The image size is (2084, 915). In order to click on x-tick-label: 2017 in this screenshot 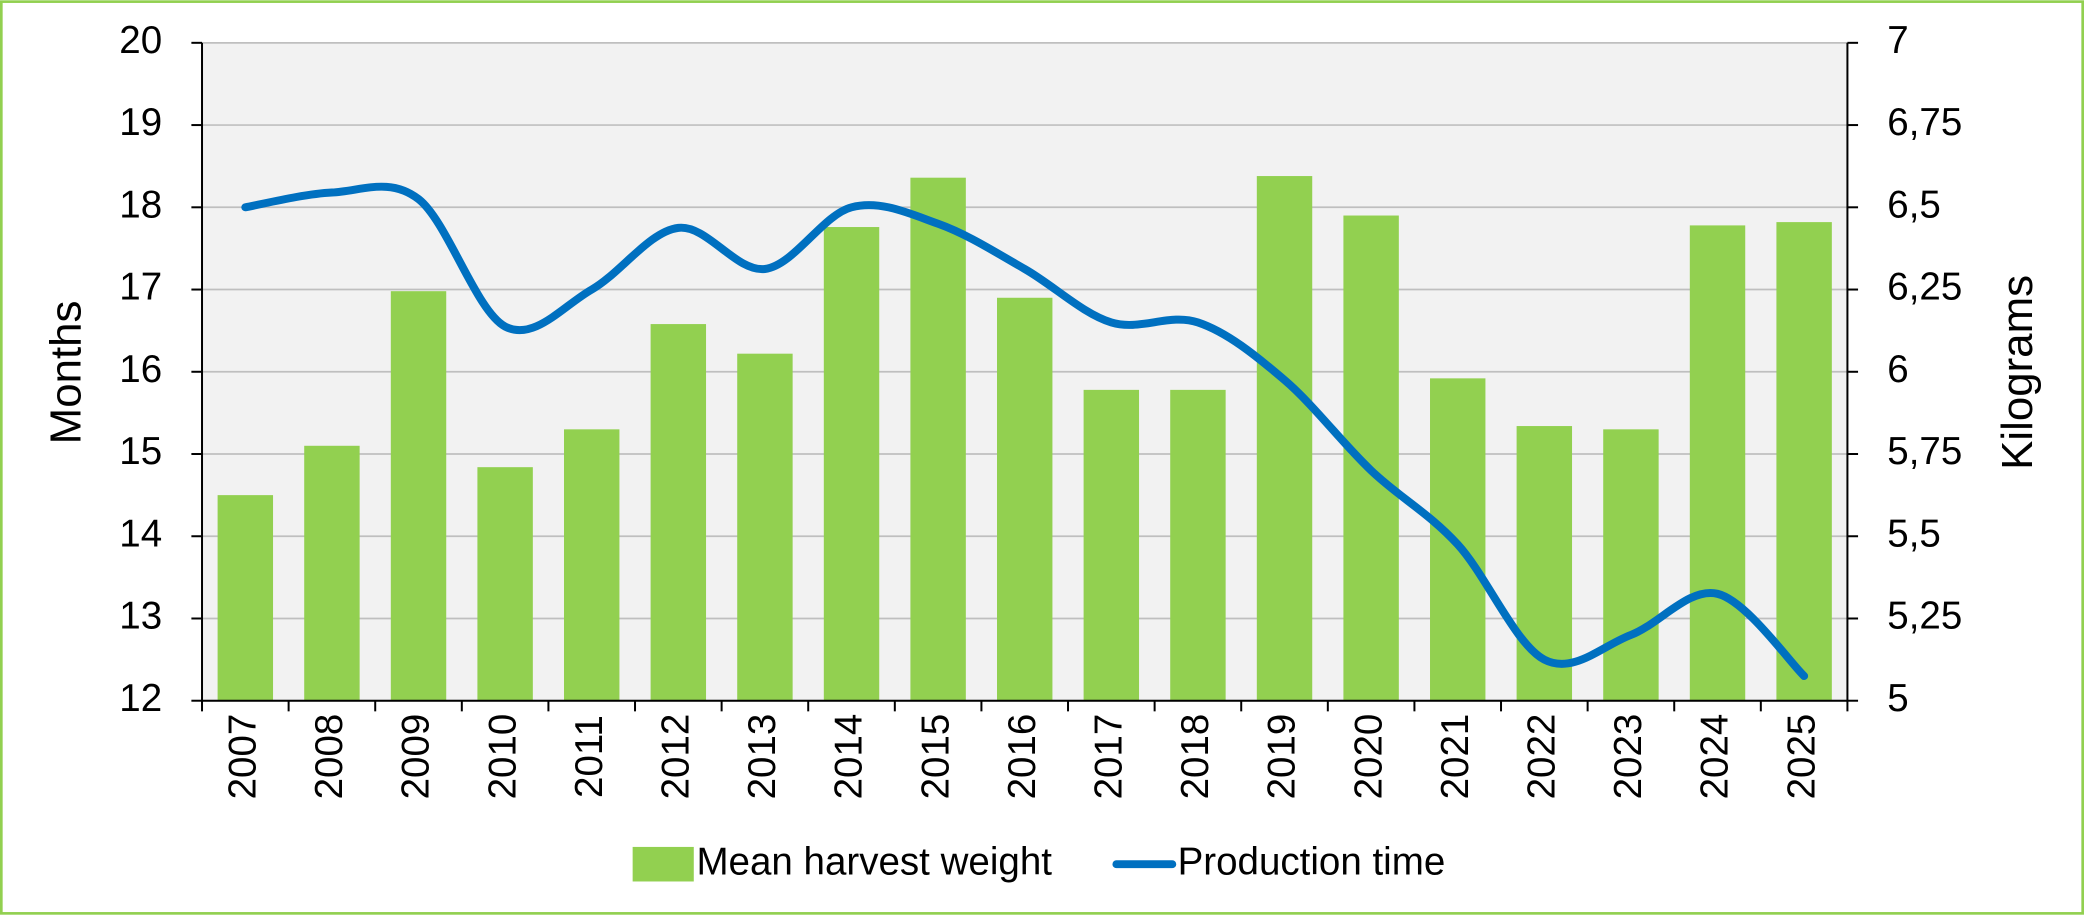, I will do `click(1109, 757)`.